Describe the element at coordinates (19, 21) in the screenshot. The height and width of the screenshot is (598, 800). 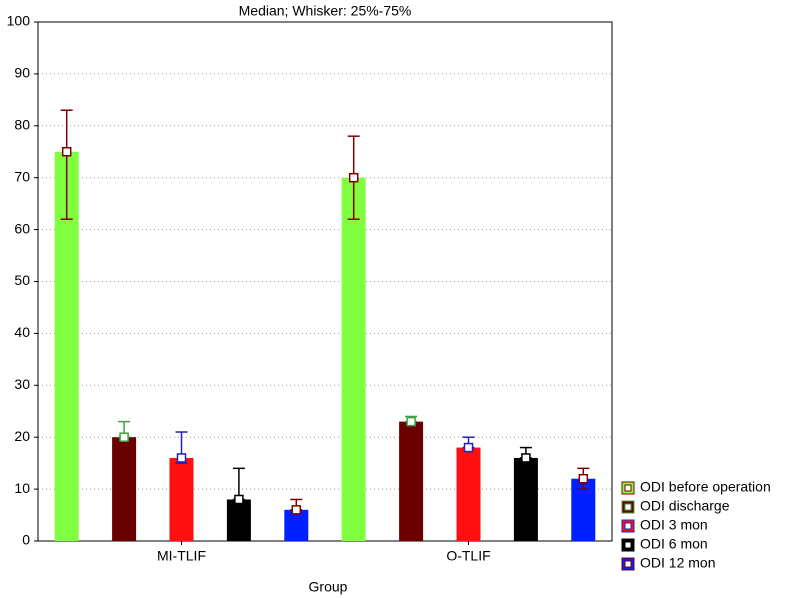
I see `y-tick-label: 100` at that location.